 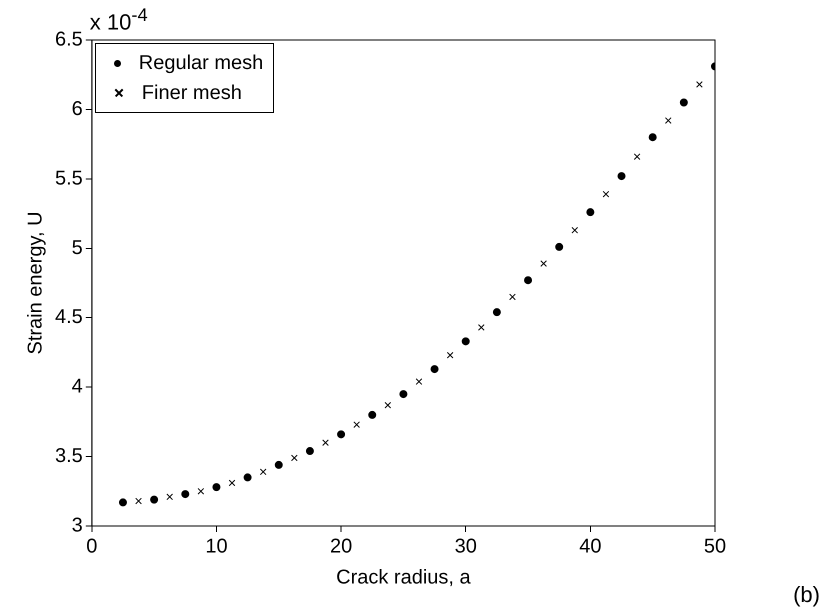 What do you see at coordinates (216, 547) in the screenshot?
I see `x-tick-label: 10` at bounding box center [216, 547].